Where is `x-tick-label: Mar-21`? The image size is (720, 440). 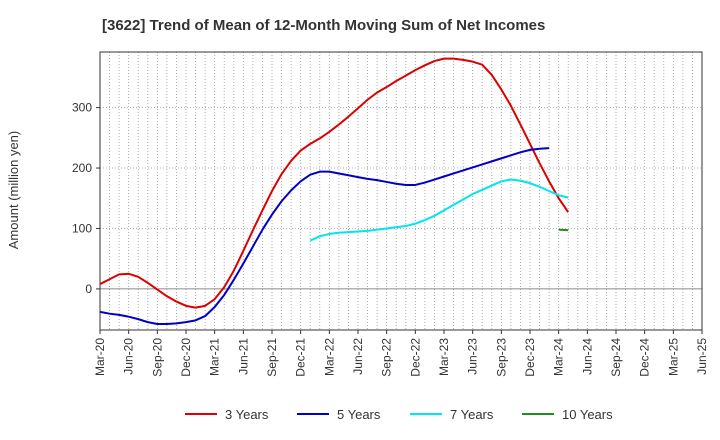
x-tick-label: Mar-21 is located at coordinates (215, 357).